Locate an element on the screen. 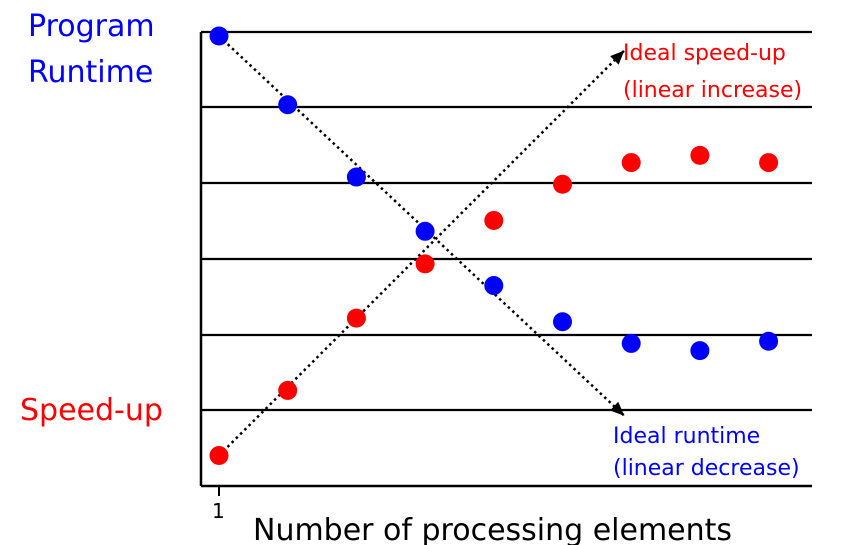 The height and width of the screenshot is (545, 861). ideal-runtime-label-line1: Ideal runtime is located at coordinates (686, 436).